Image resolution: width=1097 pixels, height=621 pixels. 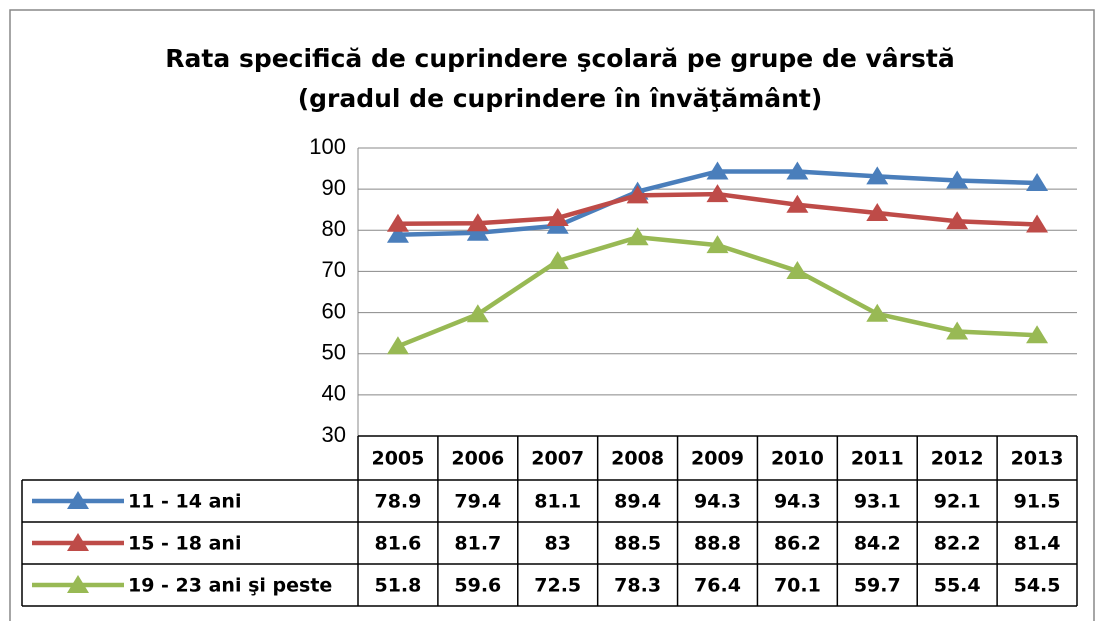 I want to click on table-value: 81.1, so click(x=557, y=502).